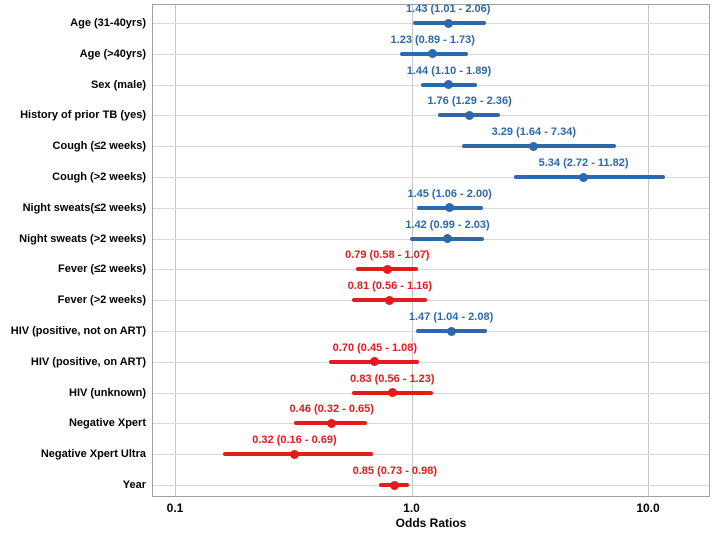 The height and width of the screenshot is (535, 716). Describe the element at coordinates (102, 269) in the screenshot. I see `category-label: Fever (≤2 weeks)` at that location.